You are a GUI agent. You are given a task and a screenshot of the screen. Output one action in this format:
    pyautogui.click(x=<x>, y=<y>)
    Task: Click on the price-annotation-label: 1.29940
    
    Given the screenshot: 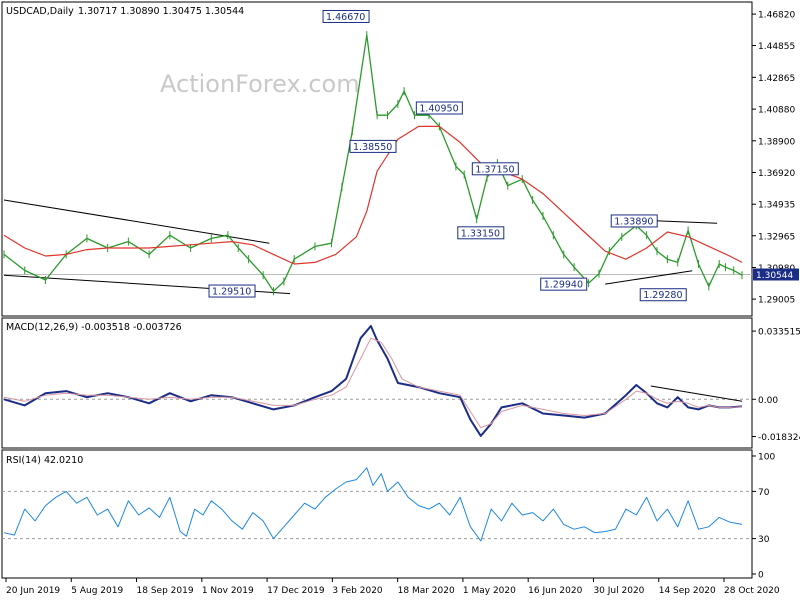 What is the action you would take?
    pyautogui.click(x=563, y=285)
    